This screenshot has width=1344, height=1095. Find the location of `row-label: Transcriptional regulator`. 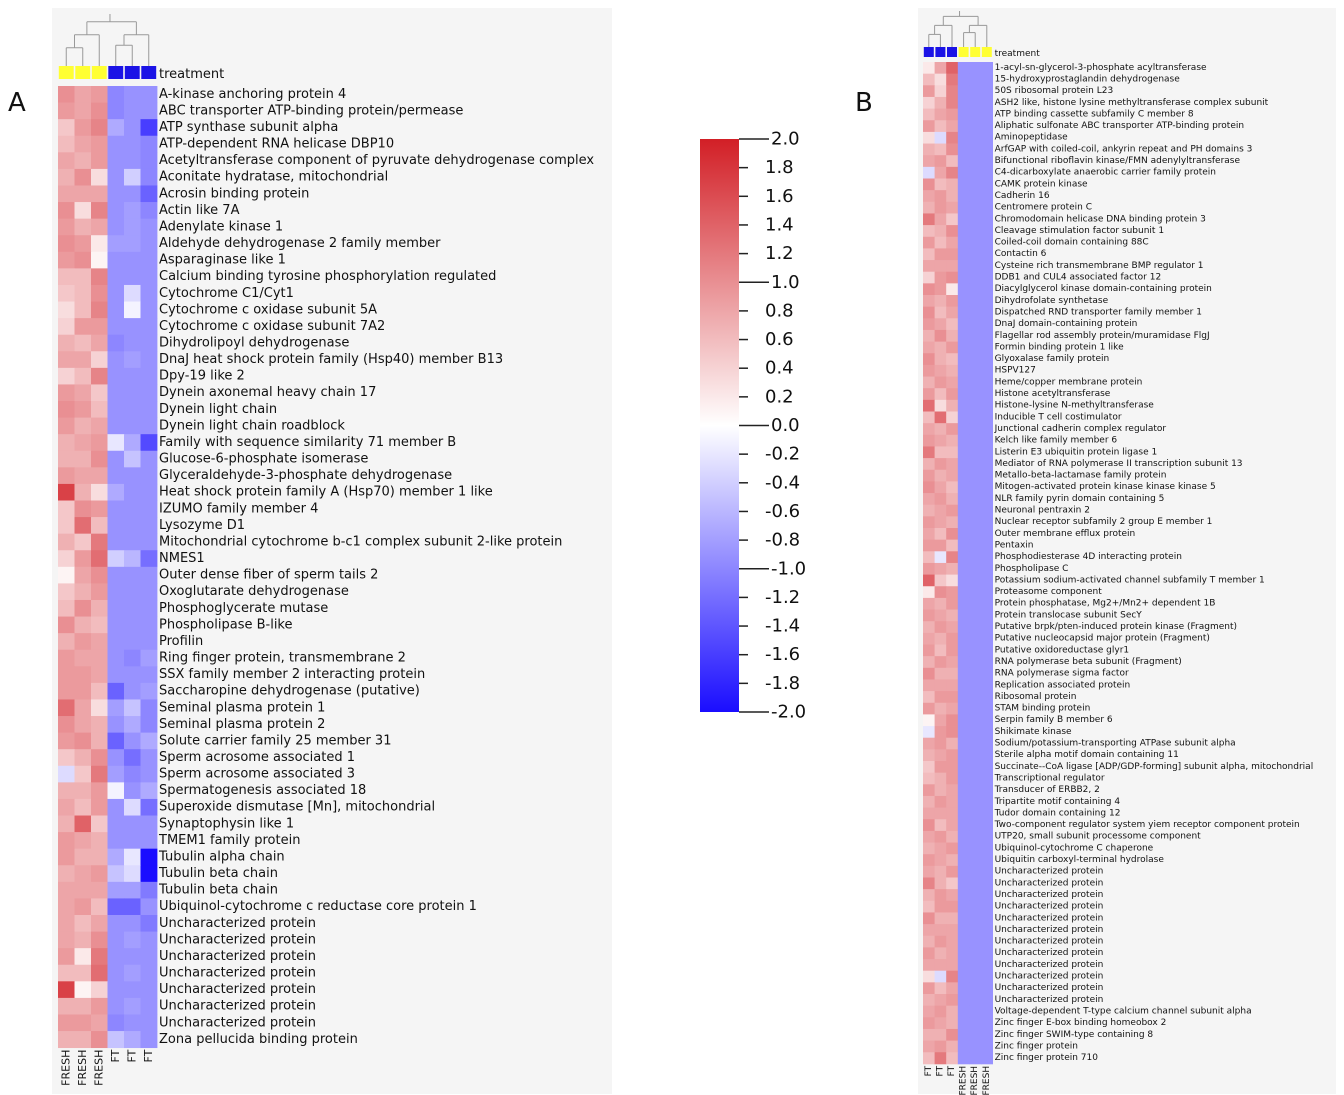

row-label: Transcriptional regulator is located at coordinates (1049, 778).